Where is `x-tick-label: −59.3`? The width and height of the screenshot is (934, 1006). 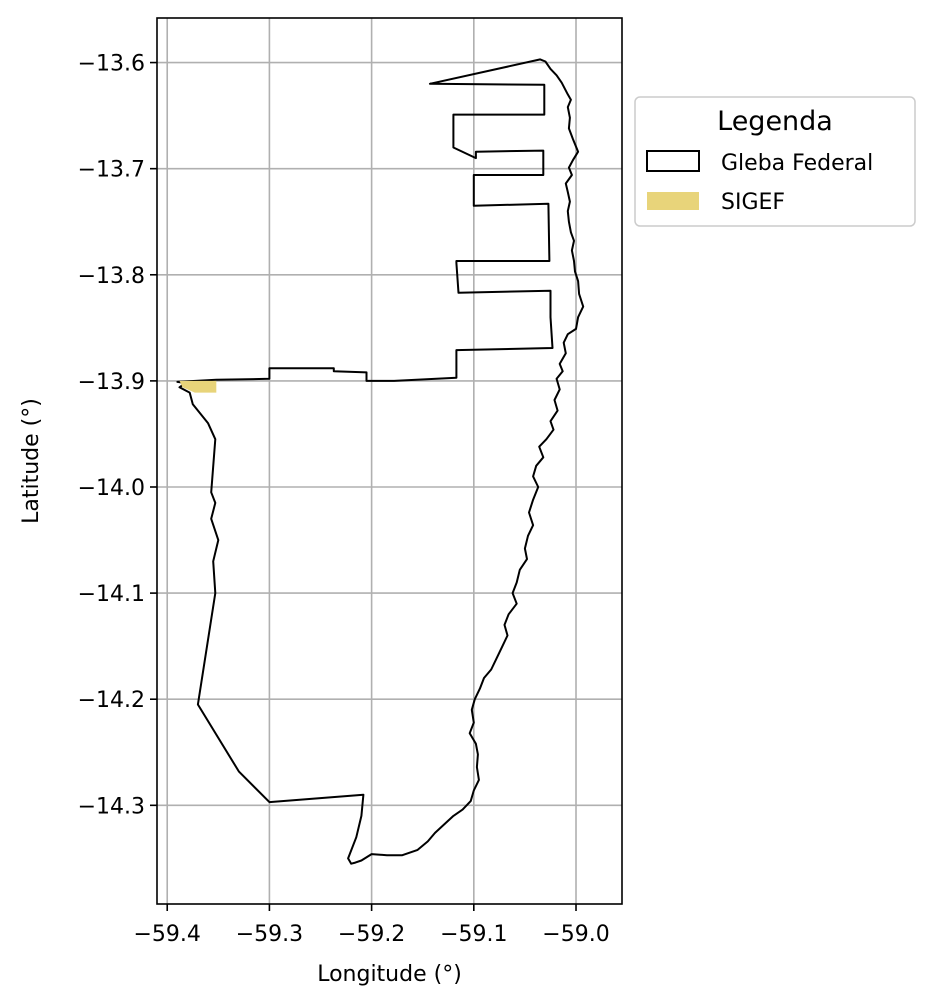
x-tick-label: −59.3 is located at coordinates (269, 934).